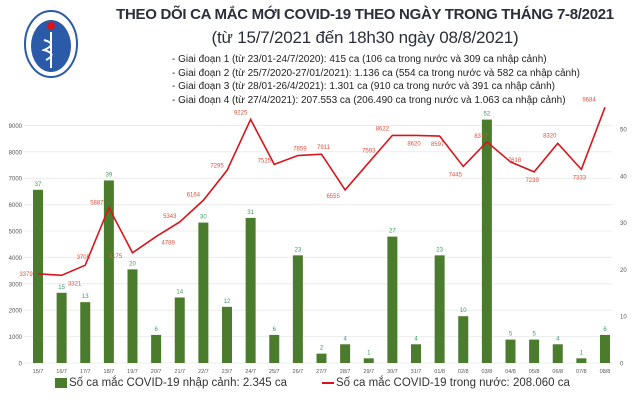 The image size is (640, 402). What do you see at coordinates (217, 166) in the screenshot?
I see `line-data-label: 7295` at bounding box center [217, 166].